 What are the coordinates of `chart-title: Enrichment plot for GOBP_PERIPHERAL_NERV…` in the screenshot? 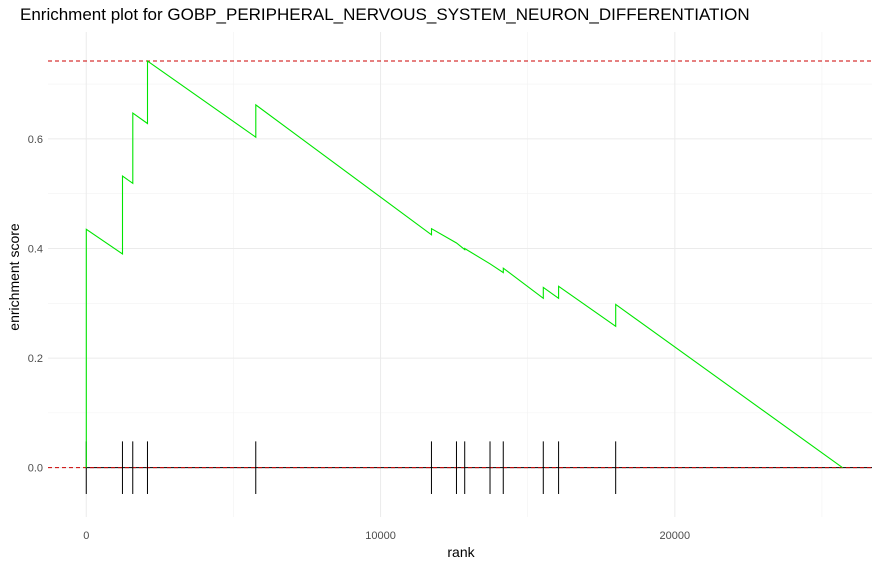 It's located at (385, 14).